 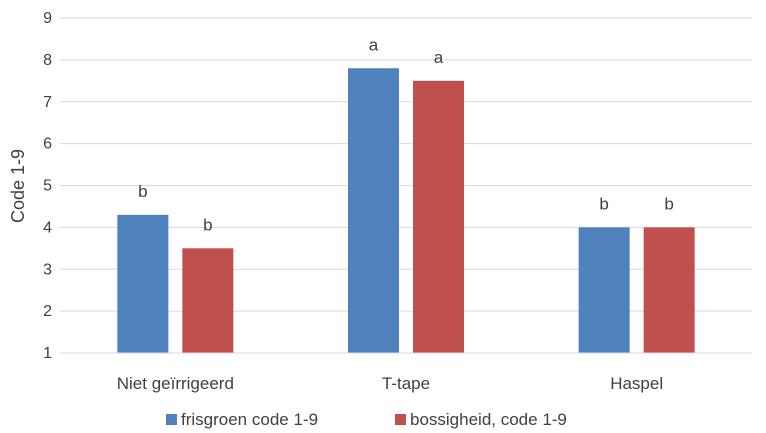 I want to click on x-axis-categories: Niet geïrrigeerd T-tape Haspel, so click(x=390, y=383).